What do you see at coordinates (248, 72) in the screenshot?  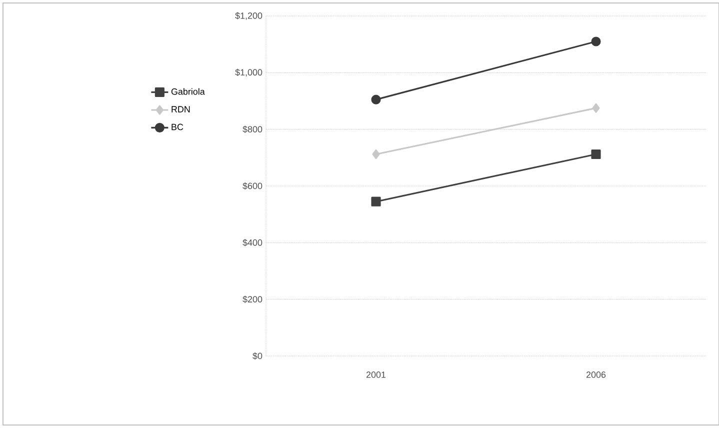 I see `y-tick-label: $1,000` at bounding box center [248, 72].